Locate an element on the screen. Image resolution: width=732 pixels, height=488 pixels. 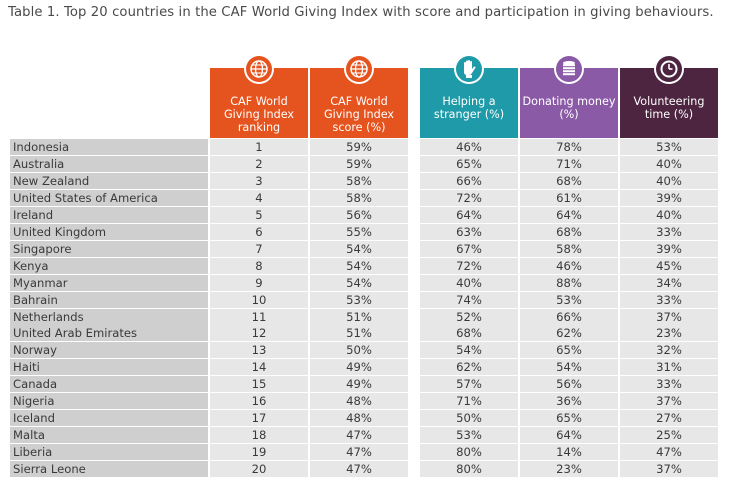
table-row: Malta 18 47% 53% 64% 25% is located at coordinates (364, 435).